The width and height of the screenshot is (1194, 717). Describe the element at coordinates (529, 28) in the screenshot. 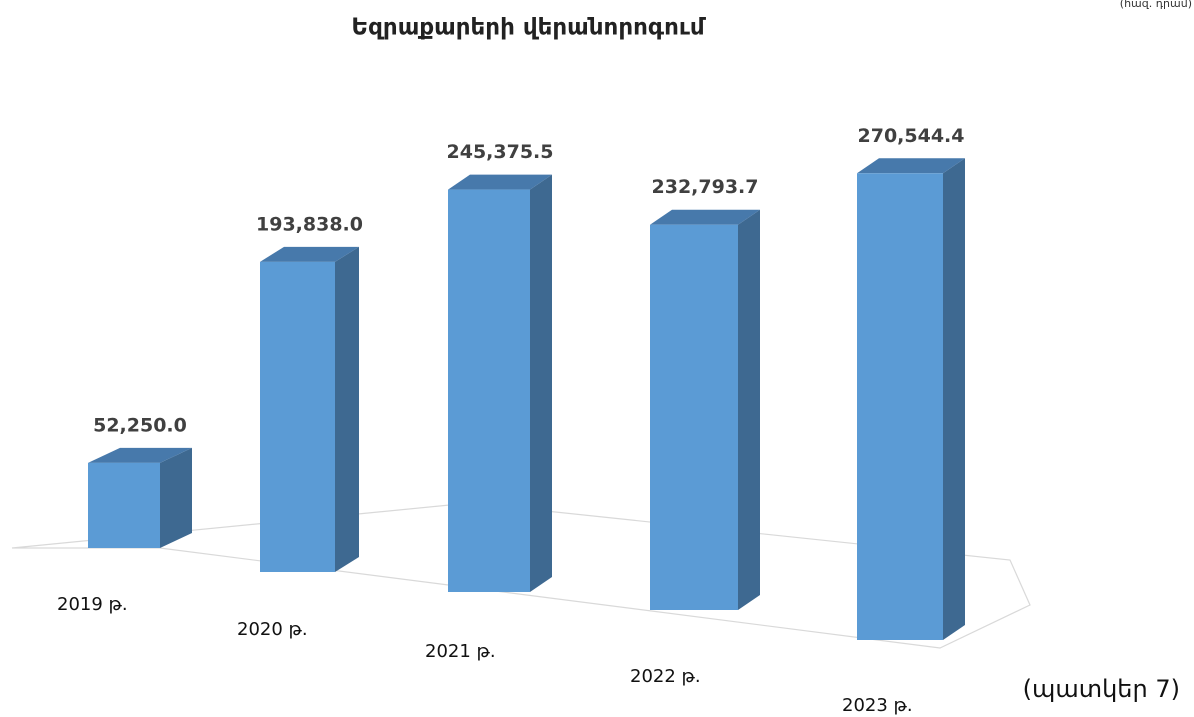

I see `chart-title: Եզրաքարերի վերանորոգում` at that location.